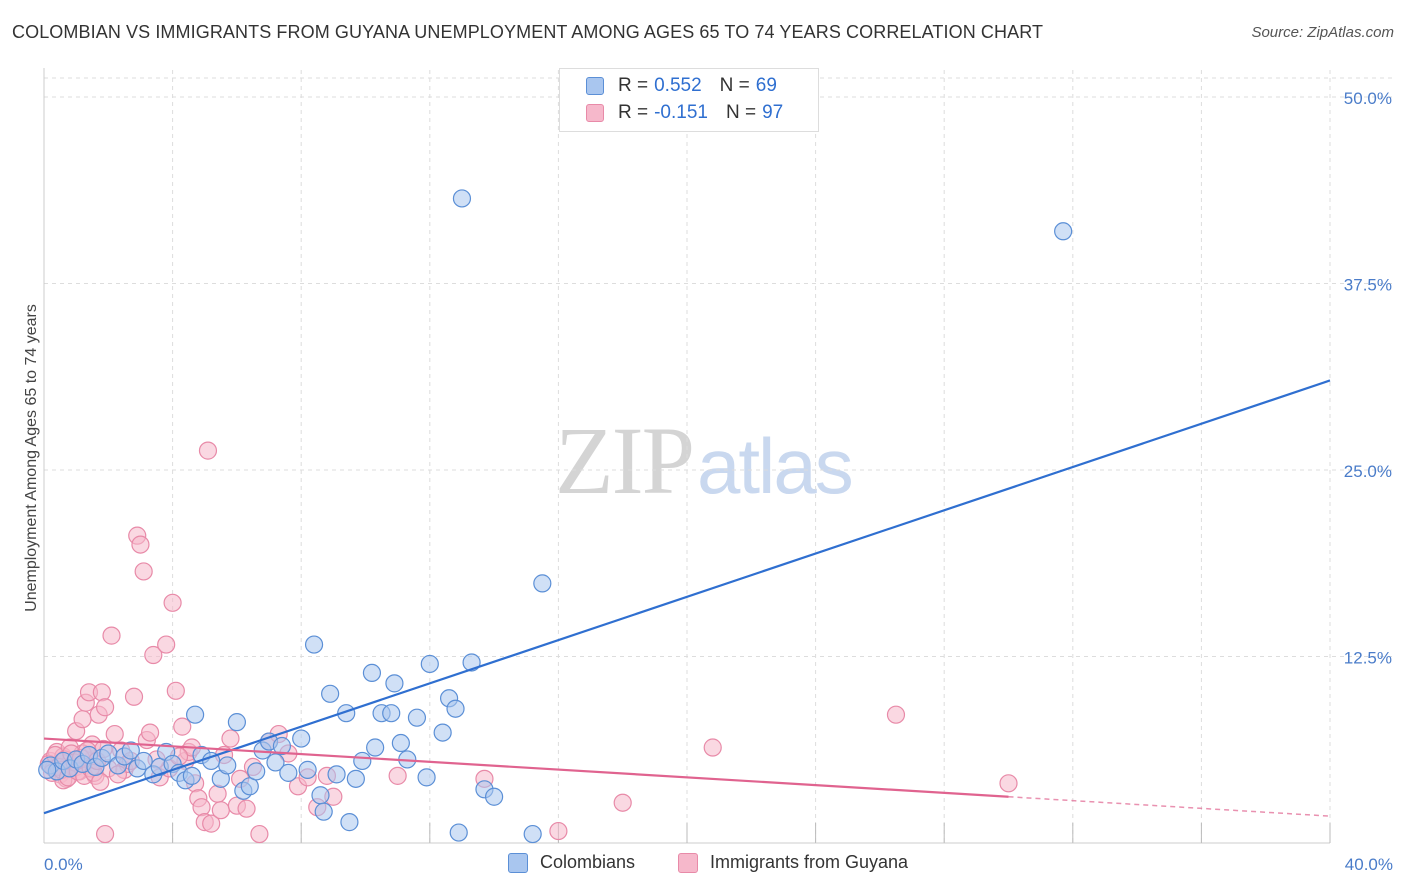 Image resolution: width=1406 pixels, height=892 pixels. What do you see at coordinates (625, 460) in the screenshot?
I see `watermark-zip: ZIP` at bounding box center [625, 460].